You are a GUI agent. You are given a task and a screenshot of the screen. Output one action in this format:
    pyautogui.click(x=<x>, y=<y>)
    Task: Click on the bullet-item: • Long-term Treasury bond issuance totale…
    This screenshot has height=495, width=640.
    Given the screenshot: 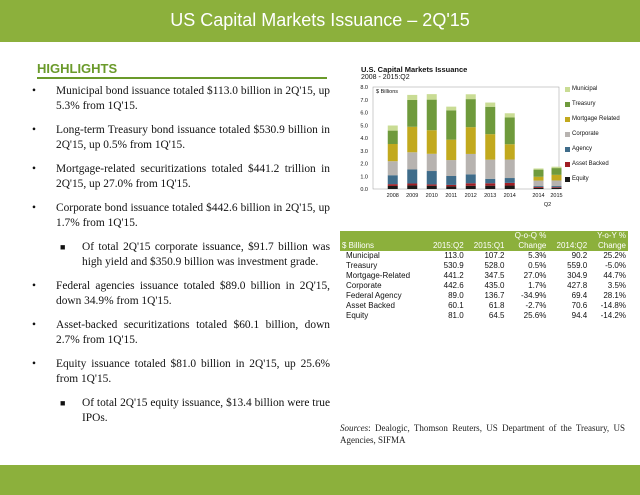 What is the action you would take?
    pyautogui.click(x=181, y=137)
    